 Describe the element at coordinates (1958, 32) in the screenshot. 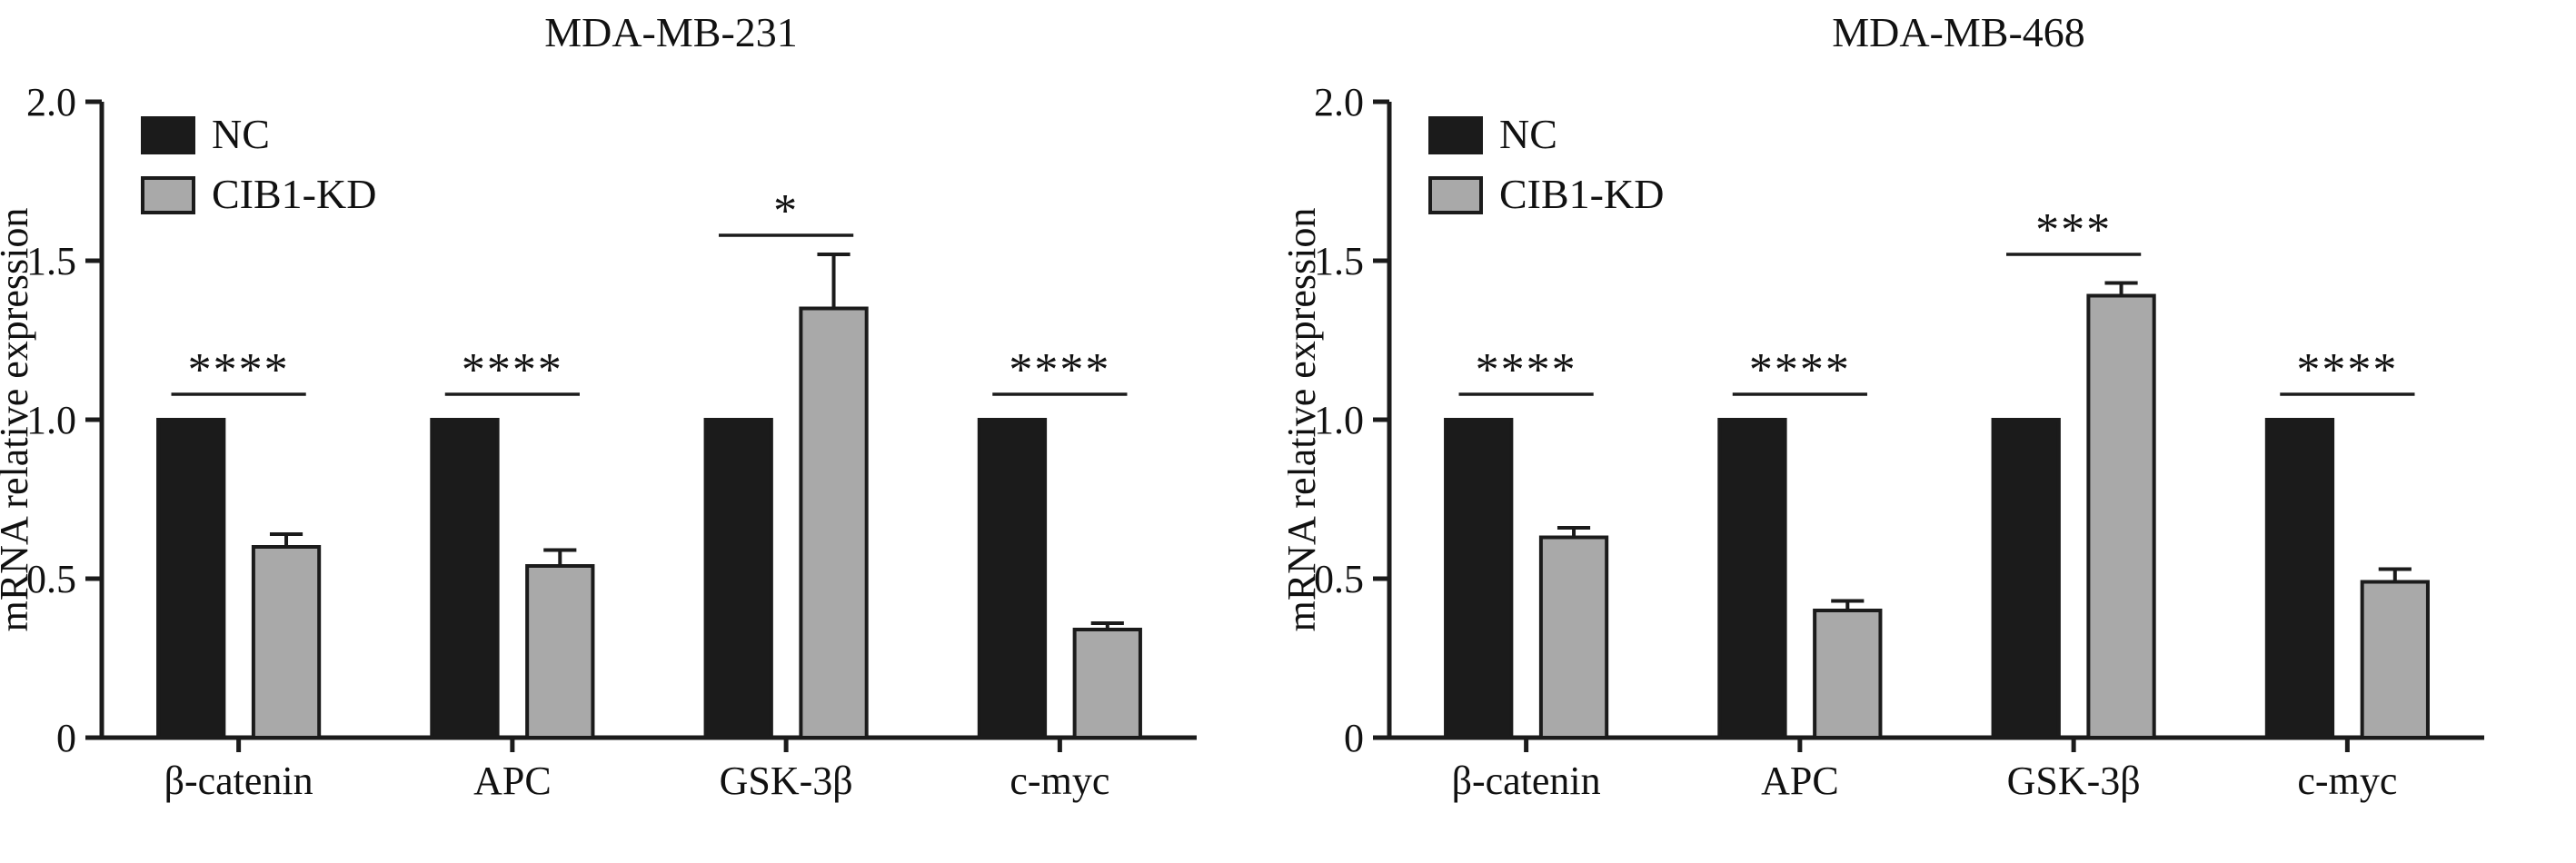

I see `chart-title: MDA-MB-468` at that location.